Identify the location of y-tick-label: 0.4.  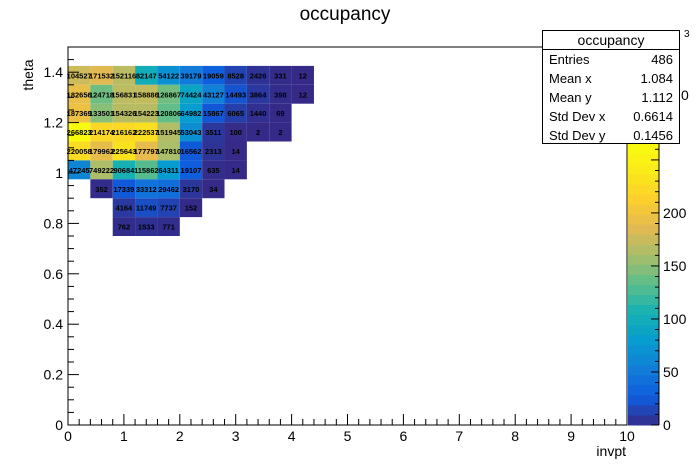
(54, 324).